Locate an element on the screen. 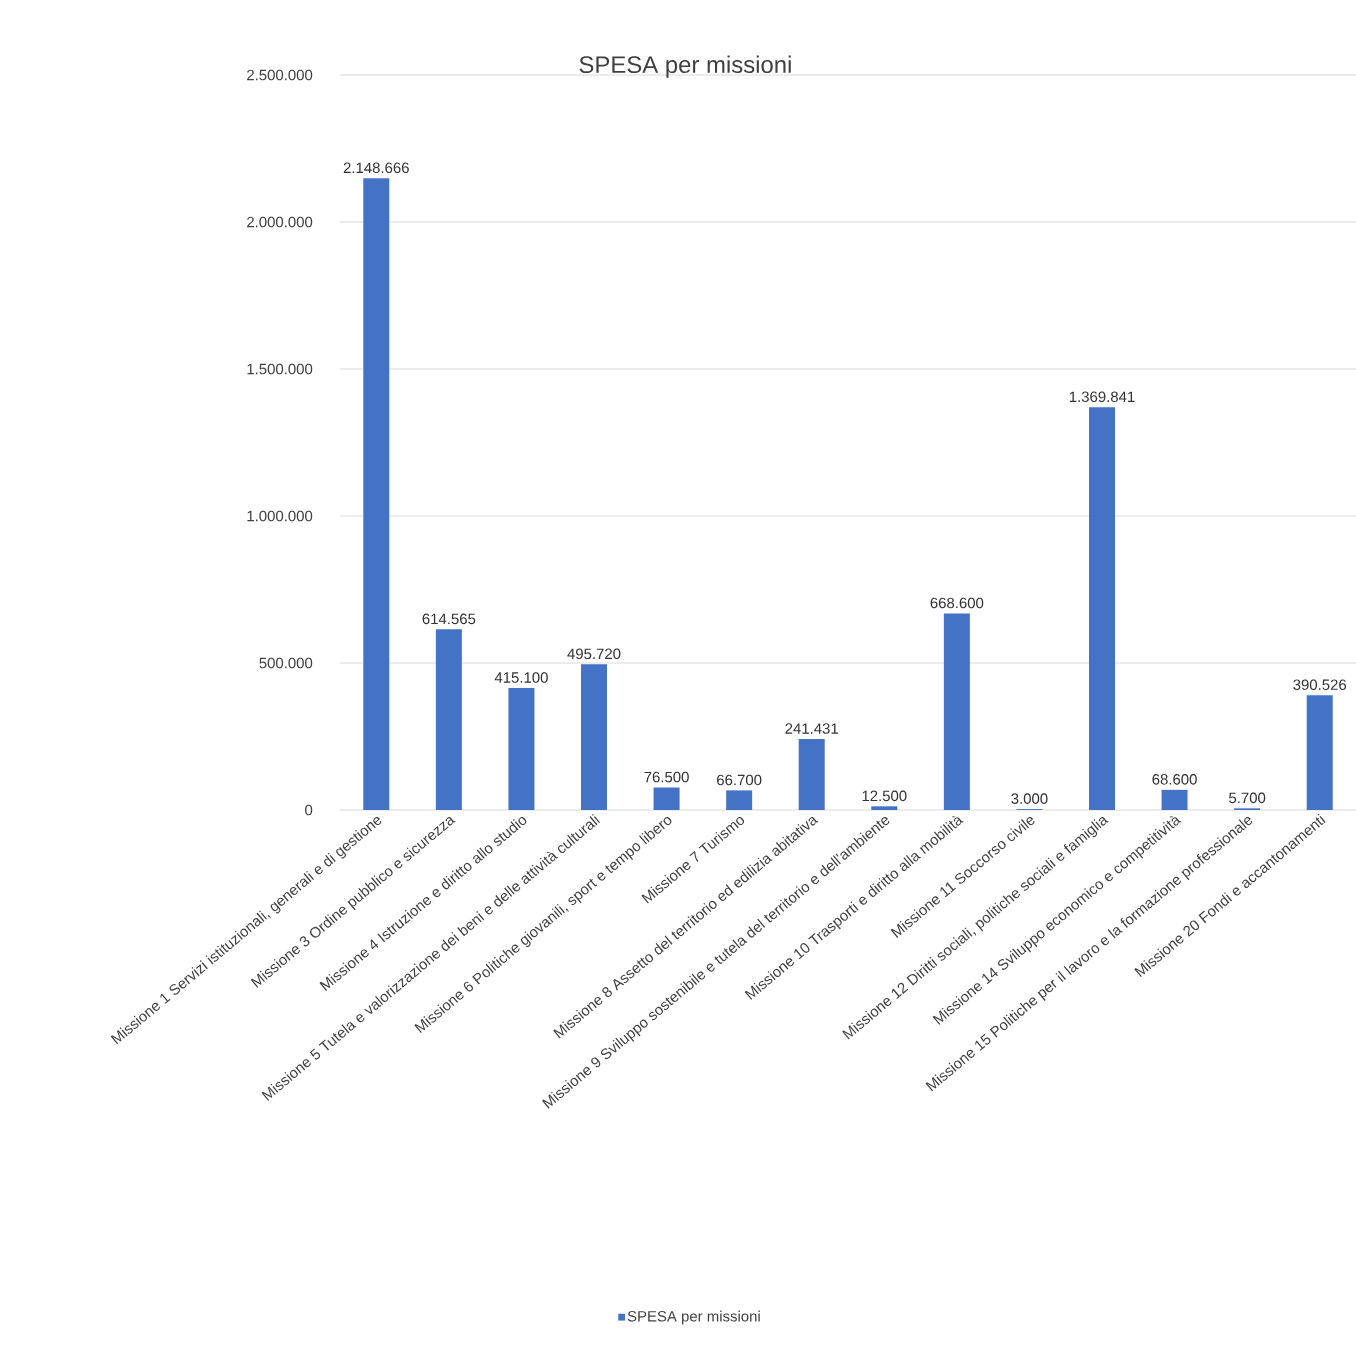 The image size is (1356, 1351). data-label: 5.700 is located at coordinates (1247, 798).